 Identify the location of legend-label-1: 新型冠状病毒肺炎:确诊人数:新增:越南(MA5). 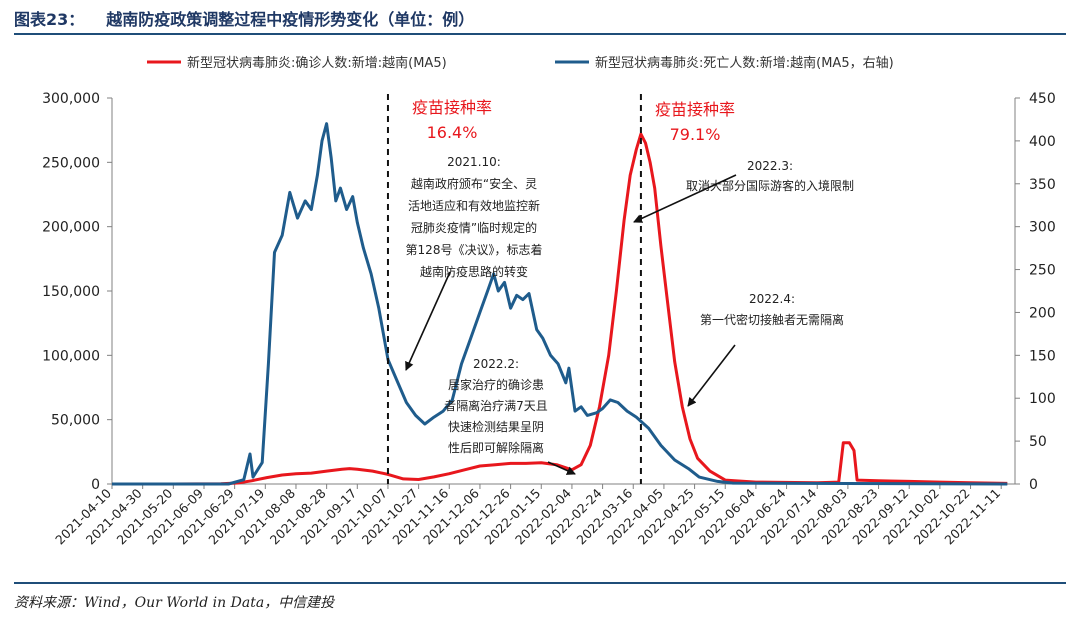
(317, 63).